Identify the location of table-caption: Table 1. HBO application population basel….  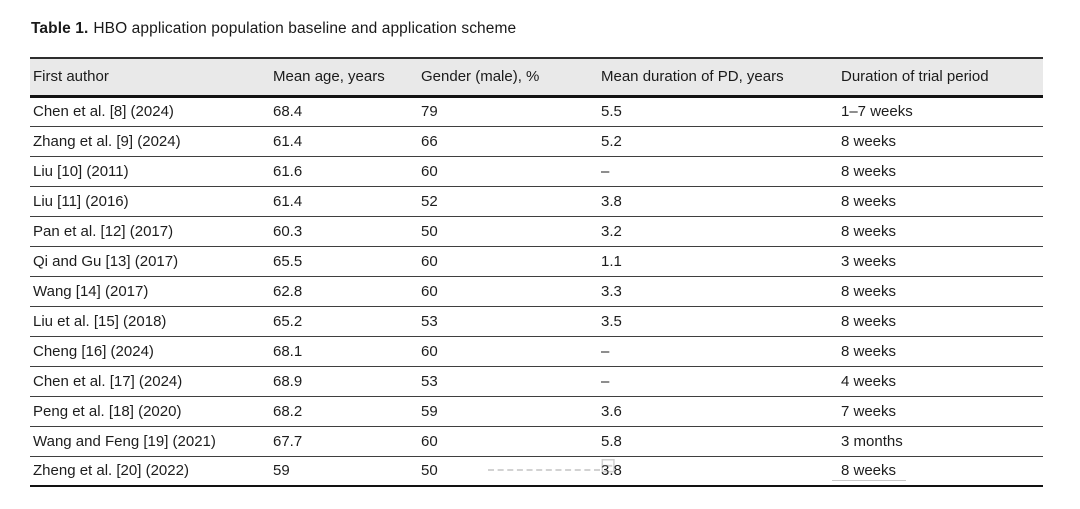
(273, 29).